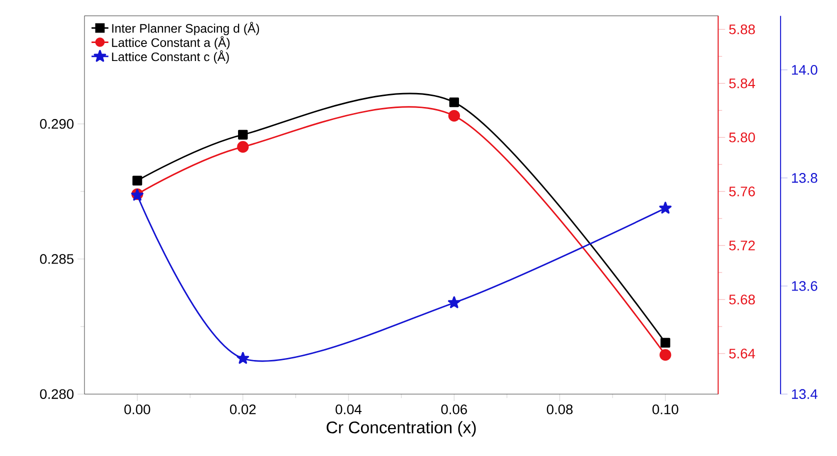  I want to click on x-tick-label: 0.06, so click(454, 409).